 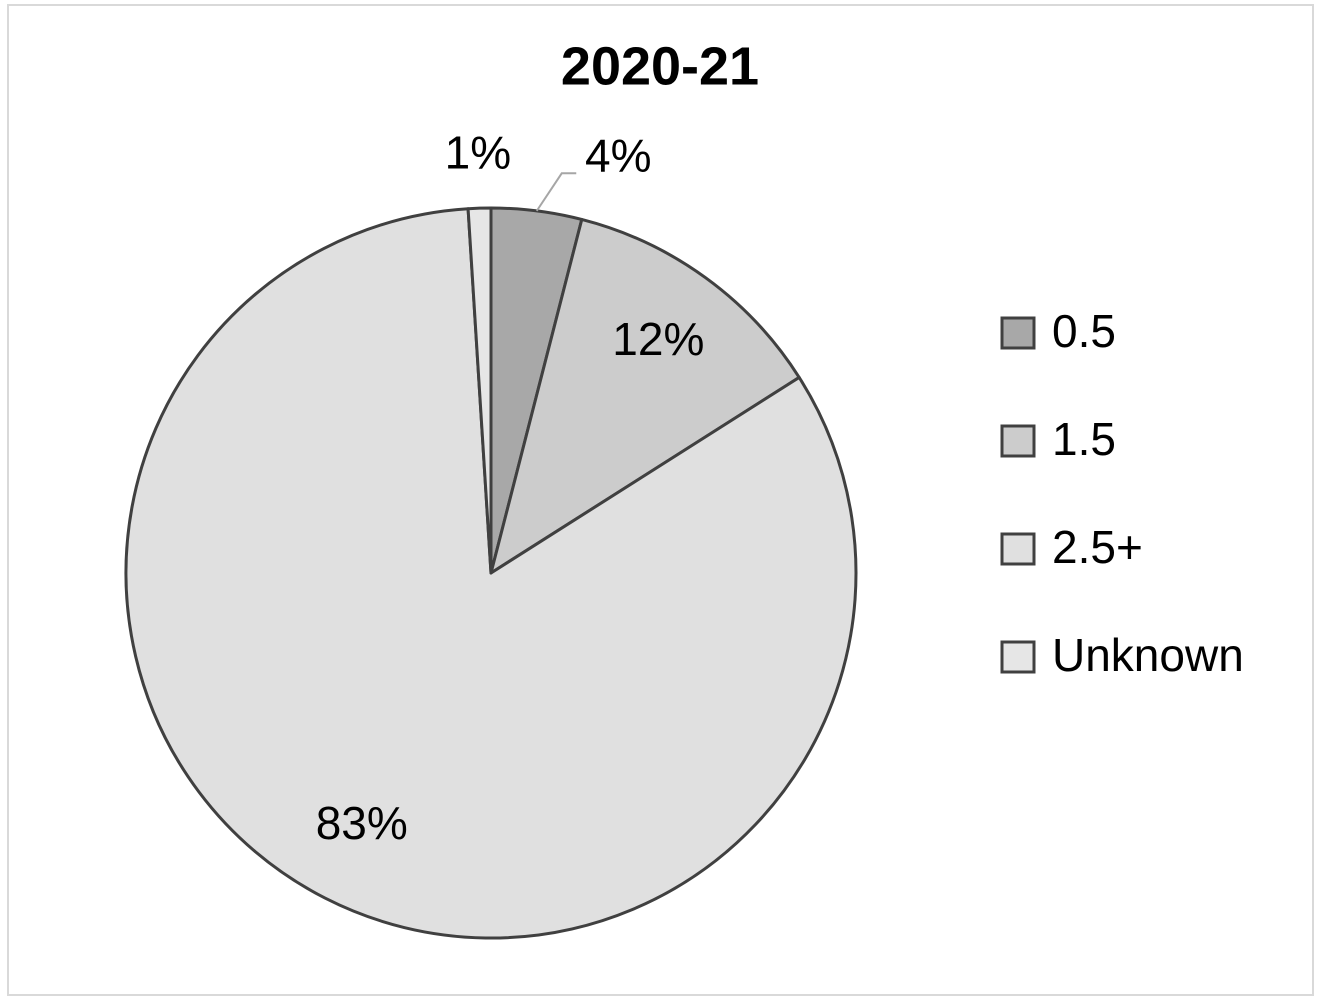 I want to click on leader-line, so click(x=556, y=192).